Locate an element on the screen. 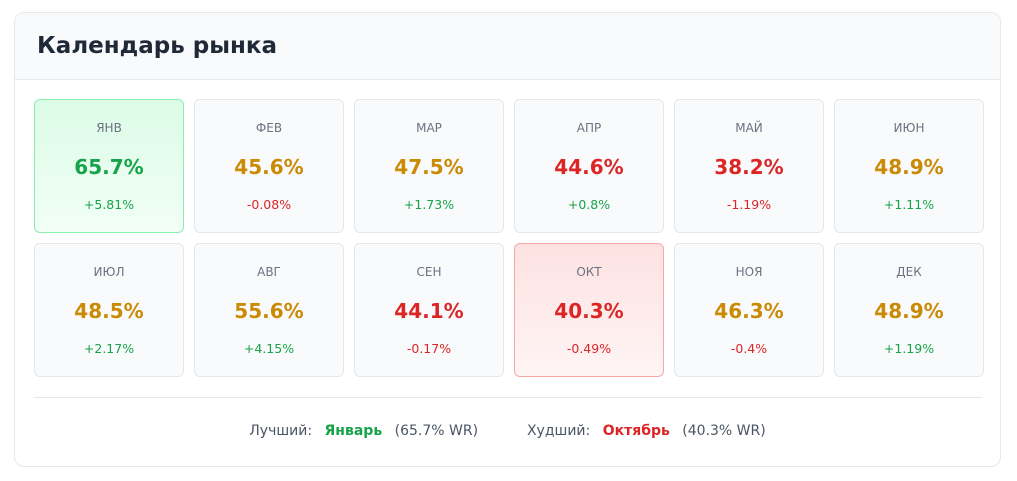  month-name: ИЮЛ is located at coordinates (109, 272).